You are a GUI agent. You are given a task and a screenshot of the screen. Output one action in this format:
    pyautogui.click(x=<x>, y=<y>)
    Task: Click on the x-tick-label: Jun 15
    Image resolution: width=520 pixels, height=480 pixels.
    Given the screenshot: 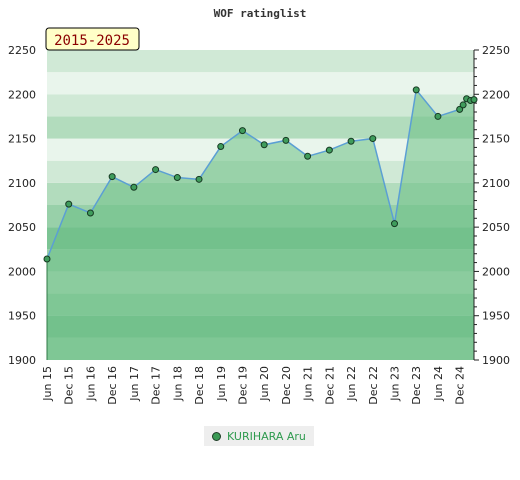 What is the action you would take?
    pyautogui.click(x=47, y=384)
    